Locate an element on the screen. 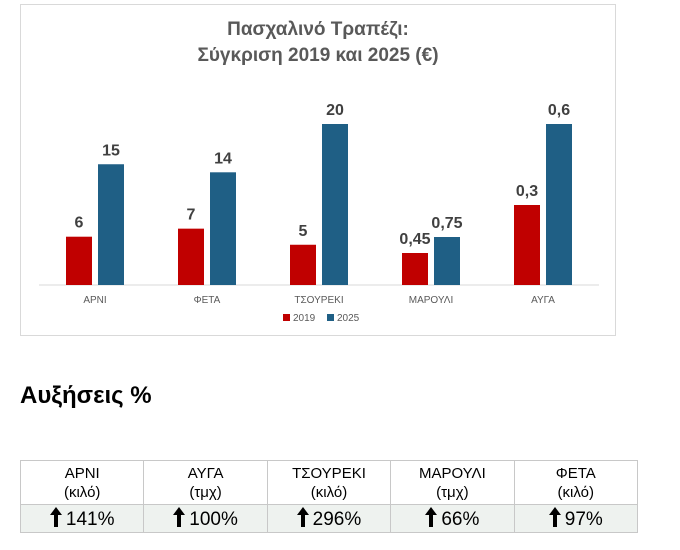  table-cell-item: ΑΡΝΙ (κιλό) is located at coordinates (82, 482).